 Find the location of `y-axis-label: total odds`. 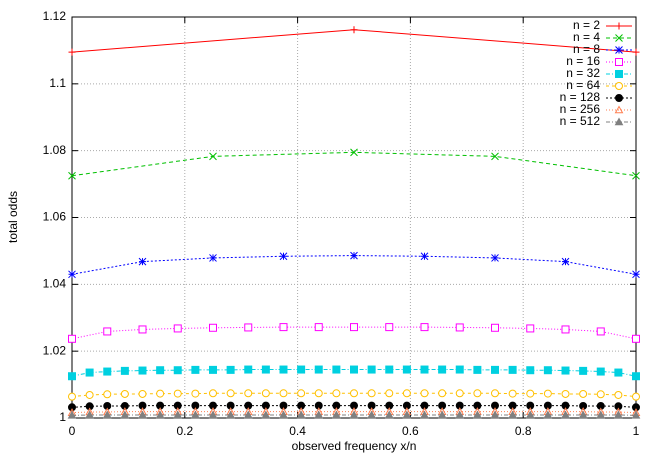

y-axis-label: total odds is located at coordinates (13, 217).